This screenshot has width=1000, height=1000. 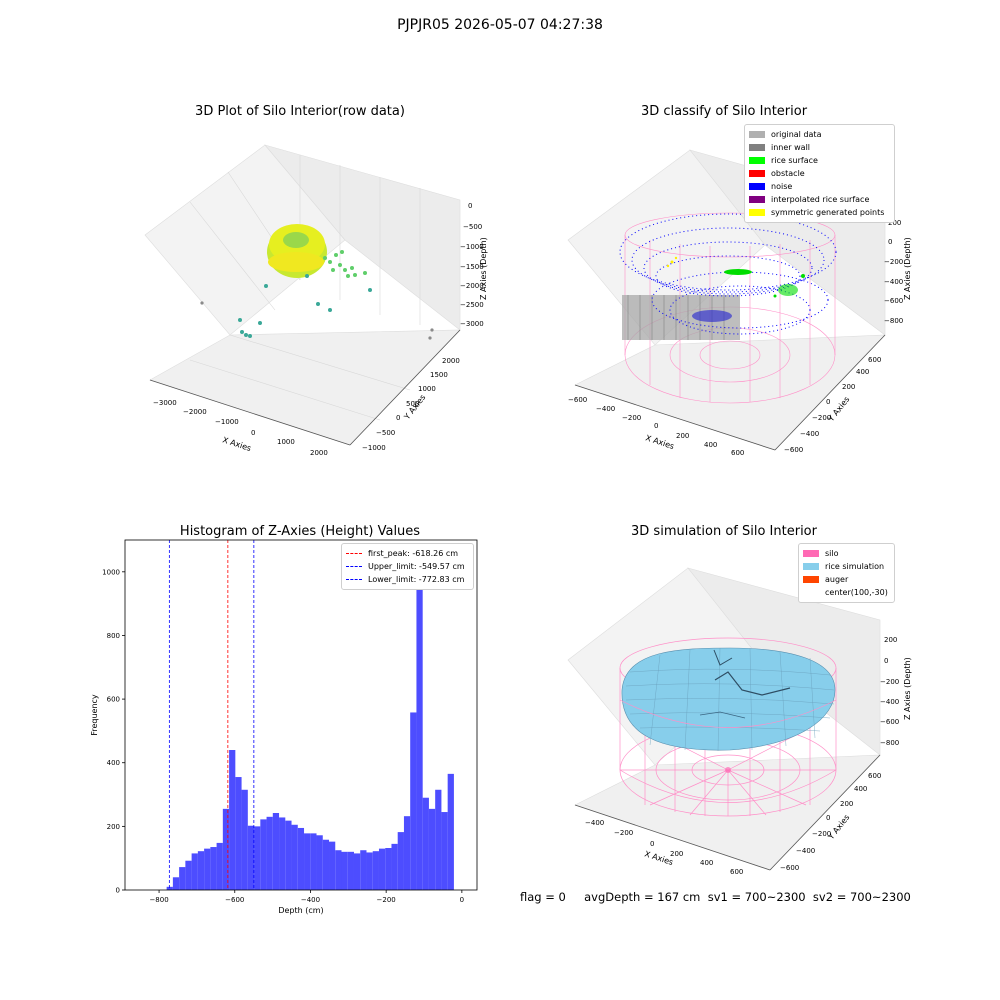 I want to click on classify3d-ytick: −200, so click(x=821, y=418).